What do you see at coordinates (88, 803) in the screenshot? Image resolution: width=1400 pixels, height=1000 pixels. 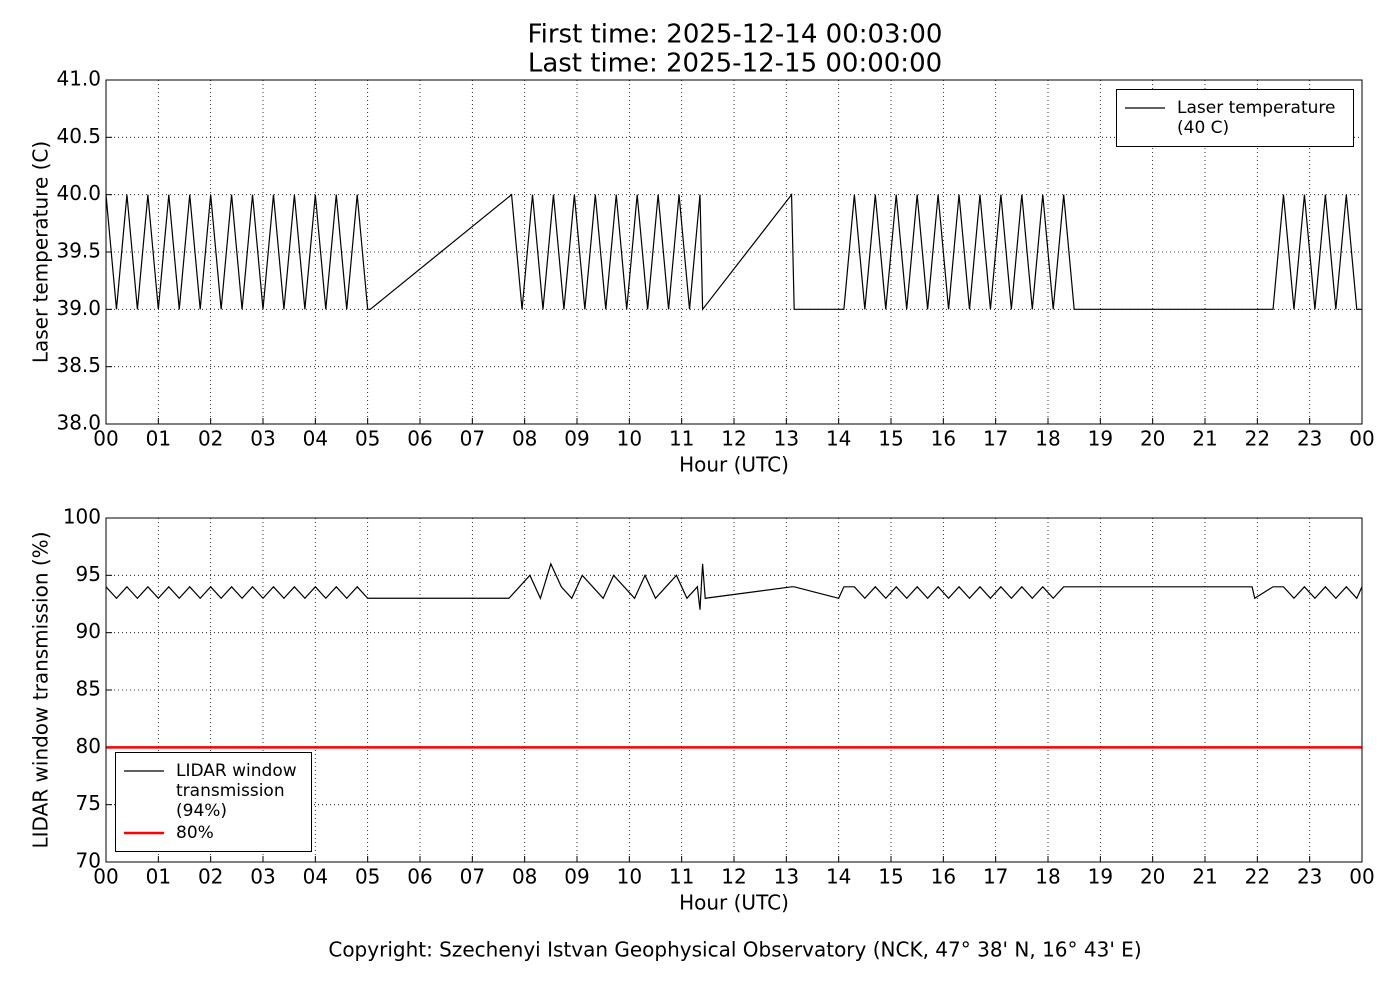 I see `y-tick-label: 75` at bounding box center [88, 803].